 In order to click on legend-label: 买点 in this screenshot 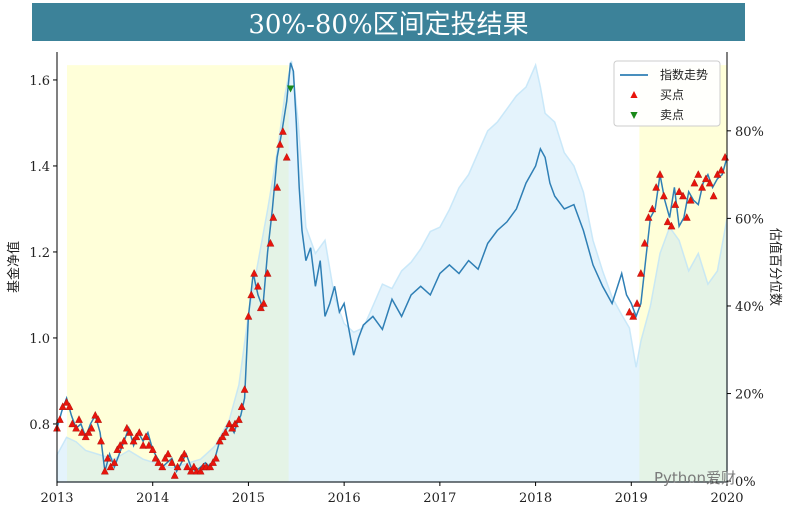, I will do `click(672, 95)`.